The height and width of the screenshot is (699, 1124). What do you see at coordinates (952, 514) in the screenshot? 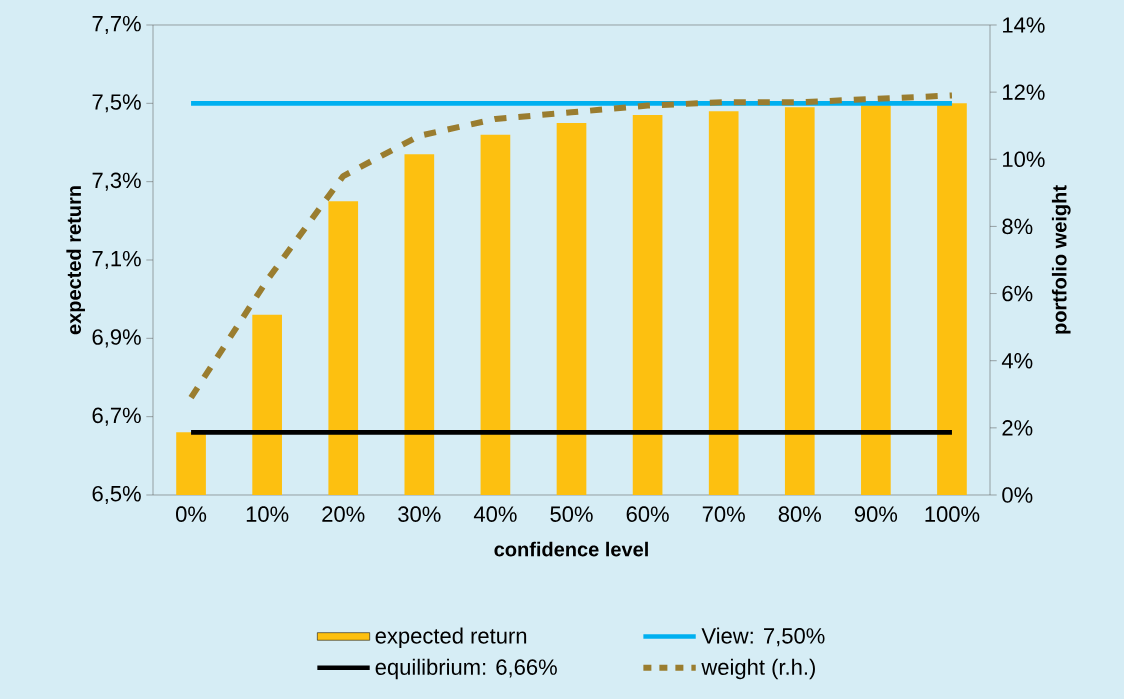
I see `x-tick-label: 100%` at bounding box center [952, 514].